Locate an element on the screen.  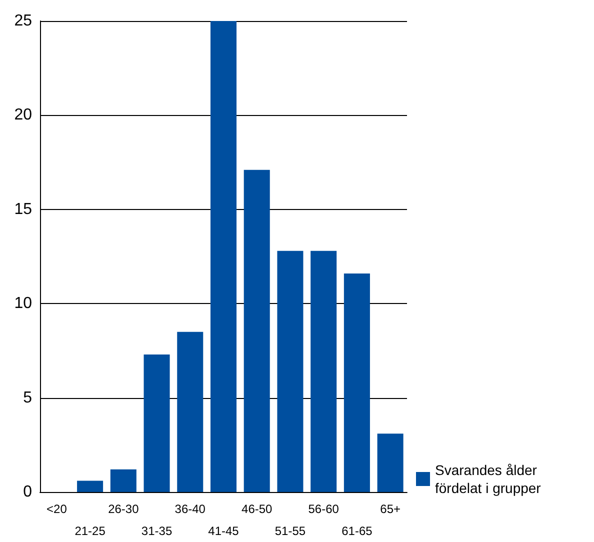
y-tick-label: 5 is located at coordinates (27, 397).